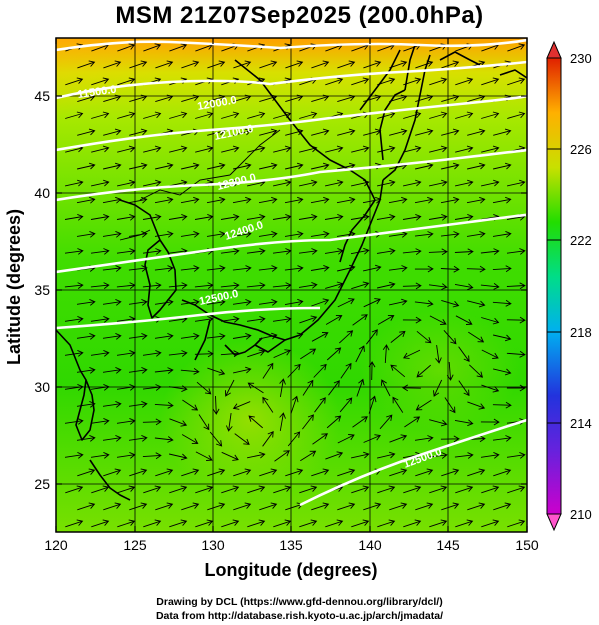 Image resolution: width=599 pixels, height=625 pixels. What do you see at coordinates (527, 545) in the screenshot?
I see `x-tick-label: 150` at bounding box center [527, 545].